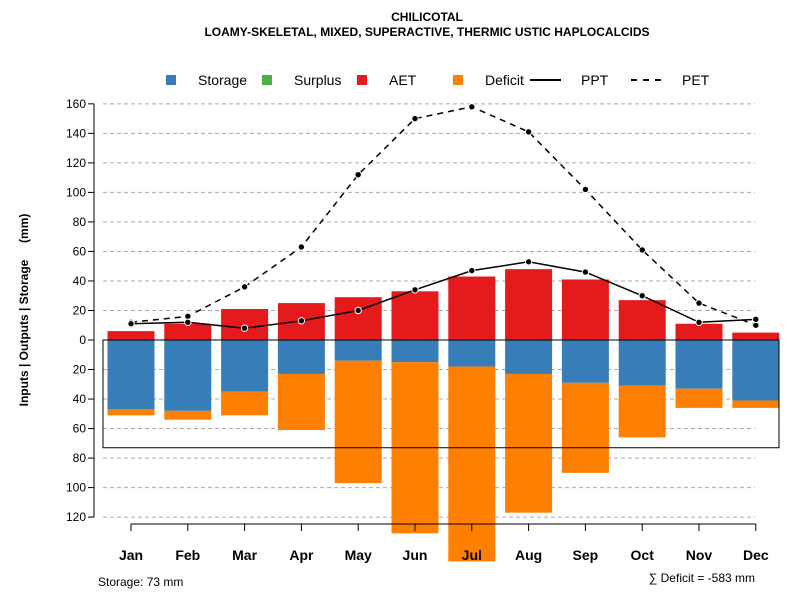 Image resolution: width=800 pixels, height=600 pixels. I want to click on x-tick-label: Dec, so click(756, 555).